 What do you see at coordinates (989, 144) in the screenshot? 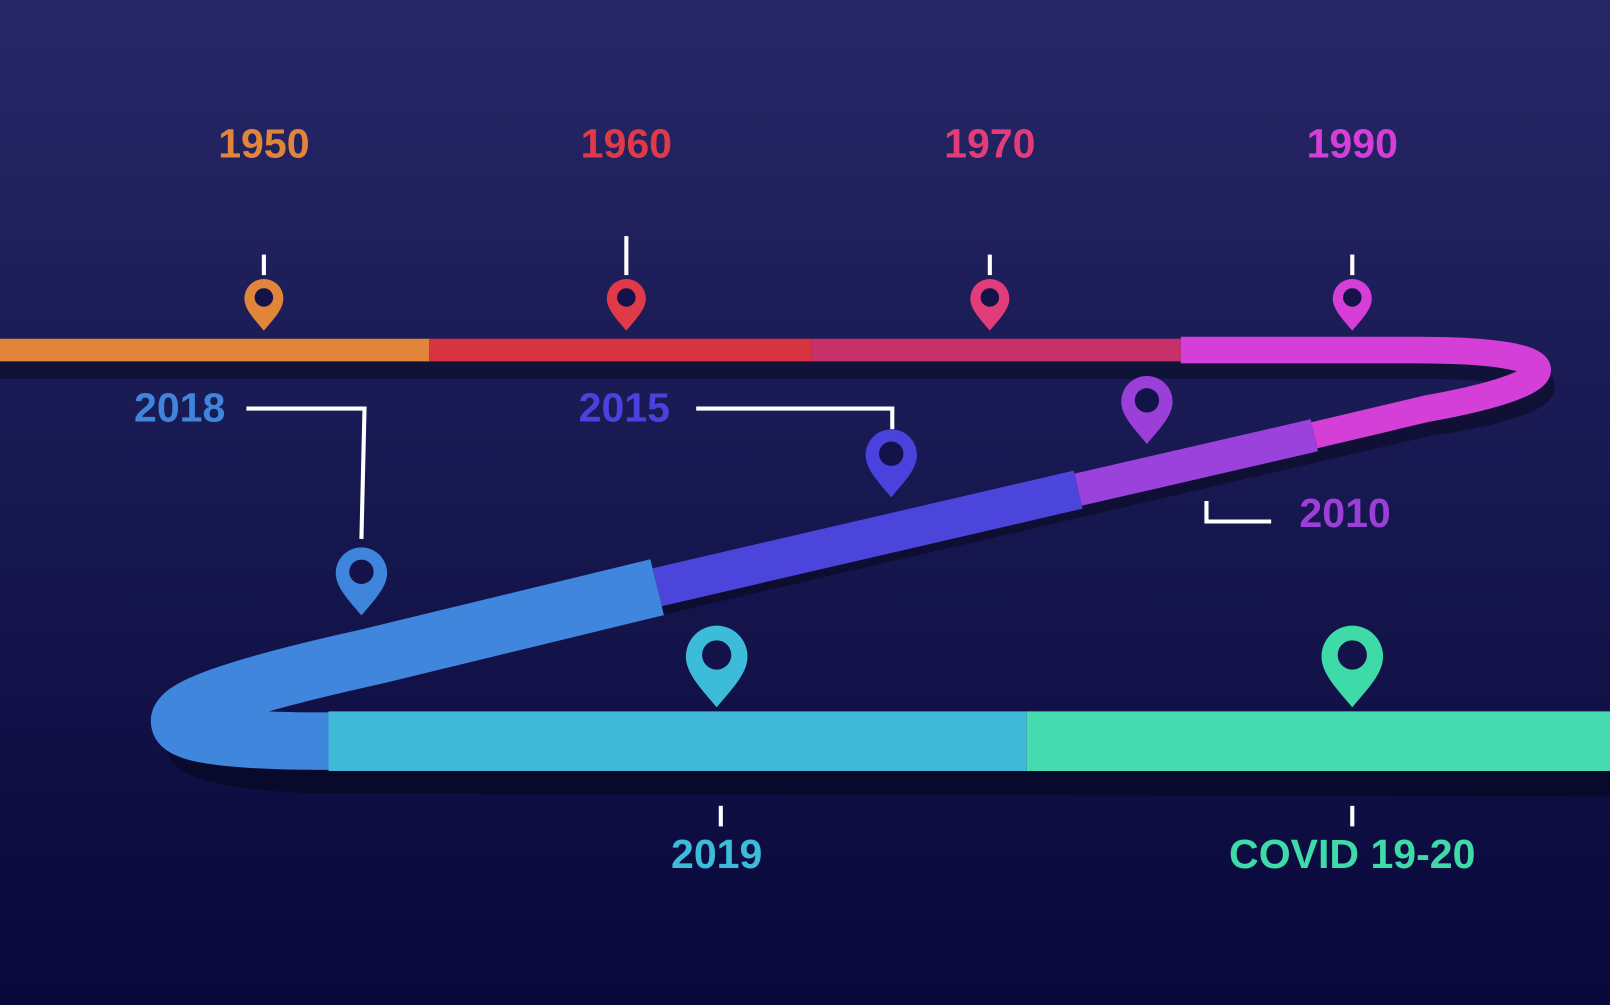
I see `milestone-label: 1970` at bounding box center [989, 144].